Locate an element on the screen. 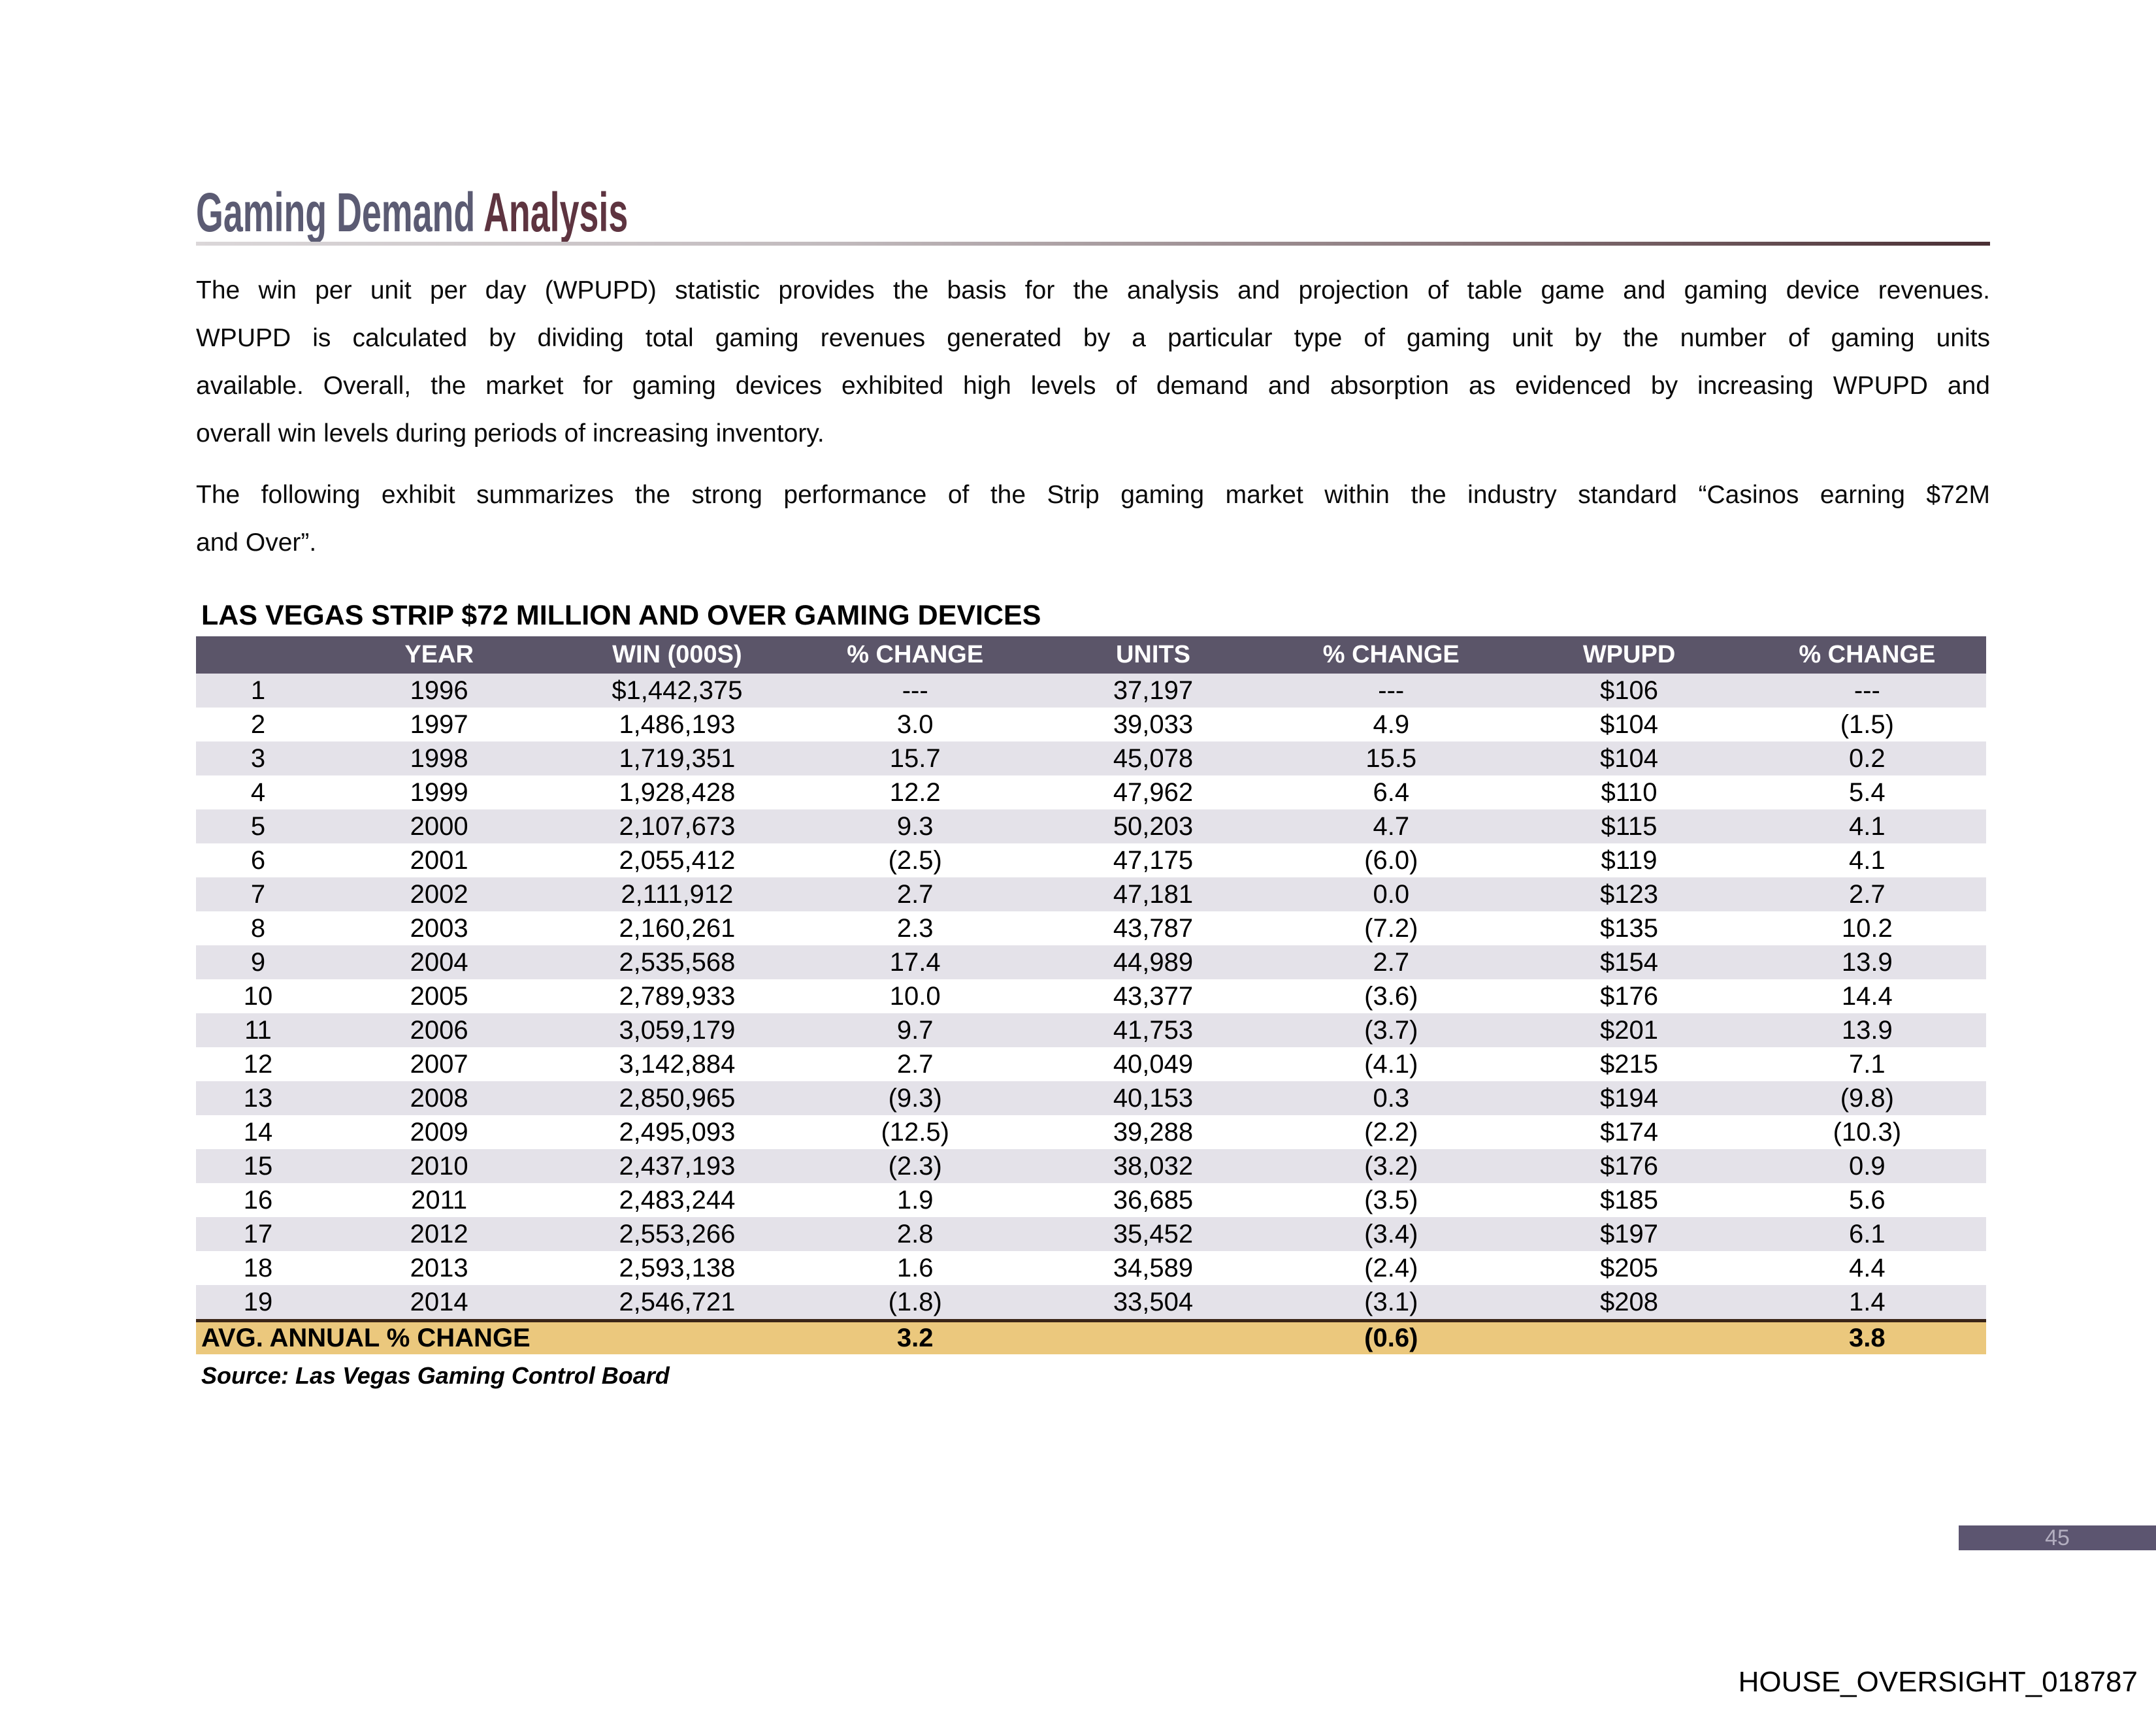  cell-units: 44,989 is located at coordinates (1153, 962).